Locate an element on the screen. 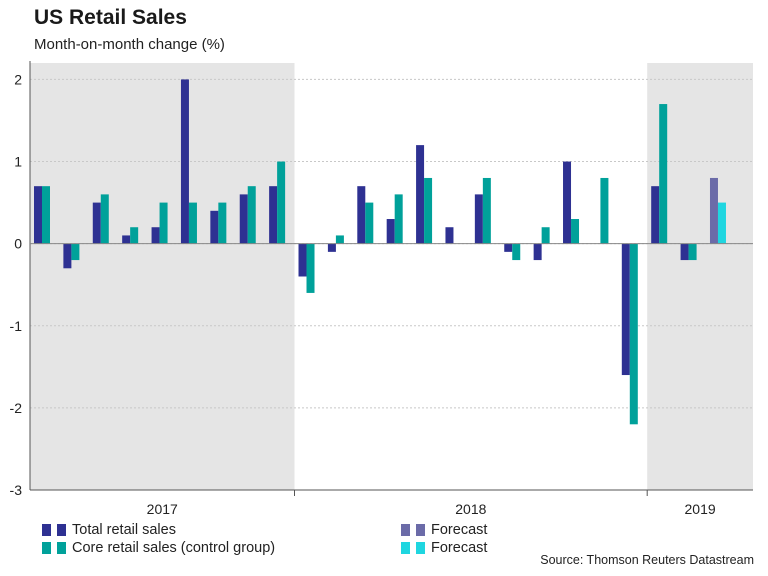  legend-swatch-core is located at coordinates (46, 548).